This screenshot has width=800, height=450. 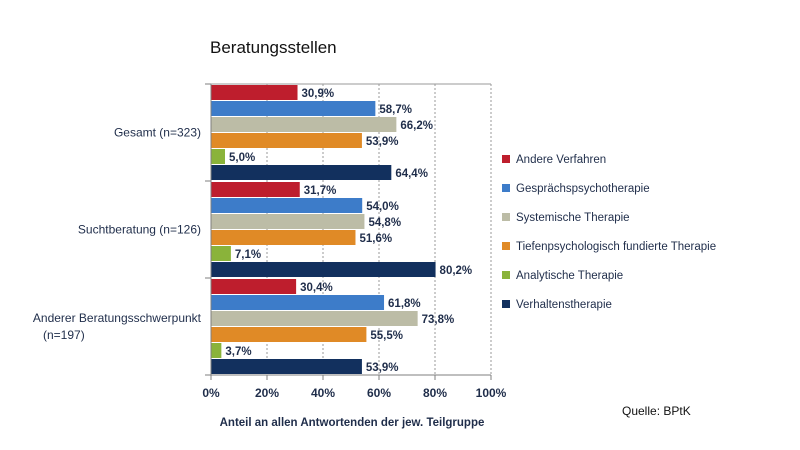 I want to click on data-label: 51,6%, so click(x=375, y=239).